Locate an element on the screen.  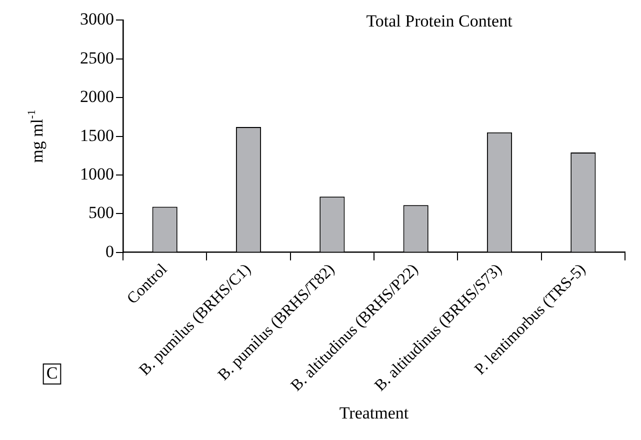
chart-title: Total Protein Content is located at coordinates (439, 21).